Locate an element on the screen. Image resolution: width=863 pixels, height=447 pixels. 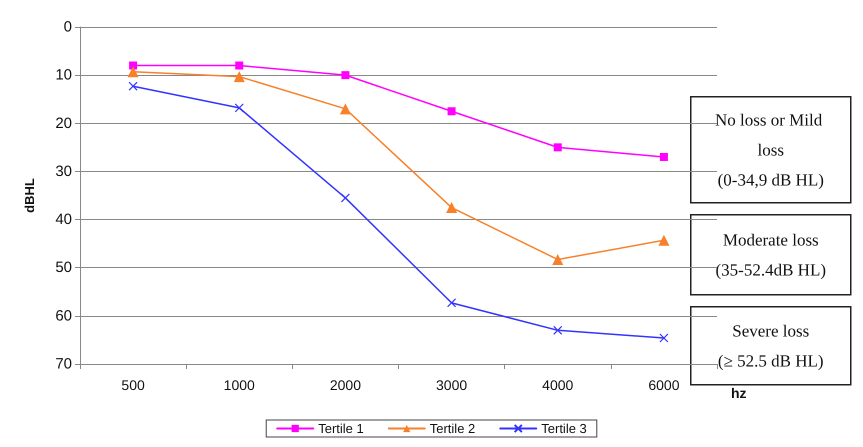
y-tick-label: 40 is located at coordinates (63, 219).